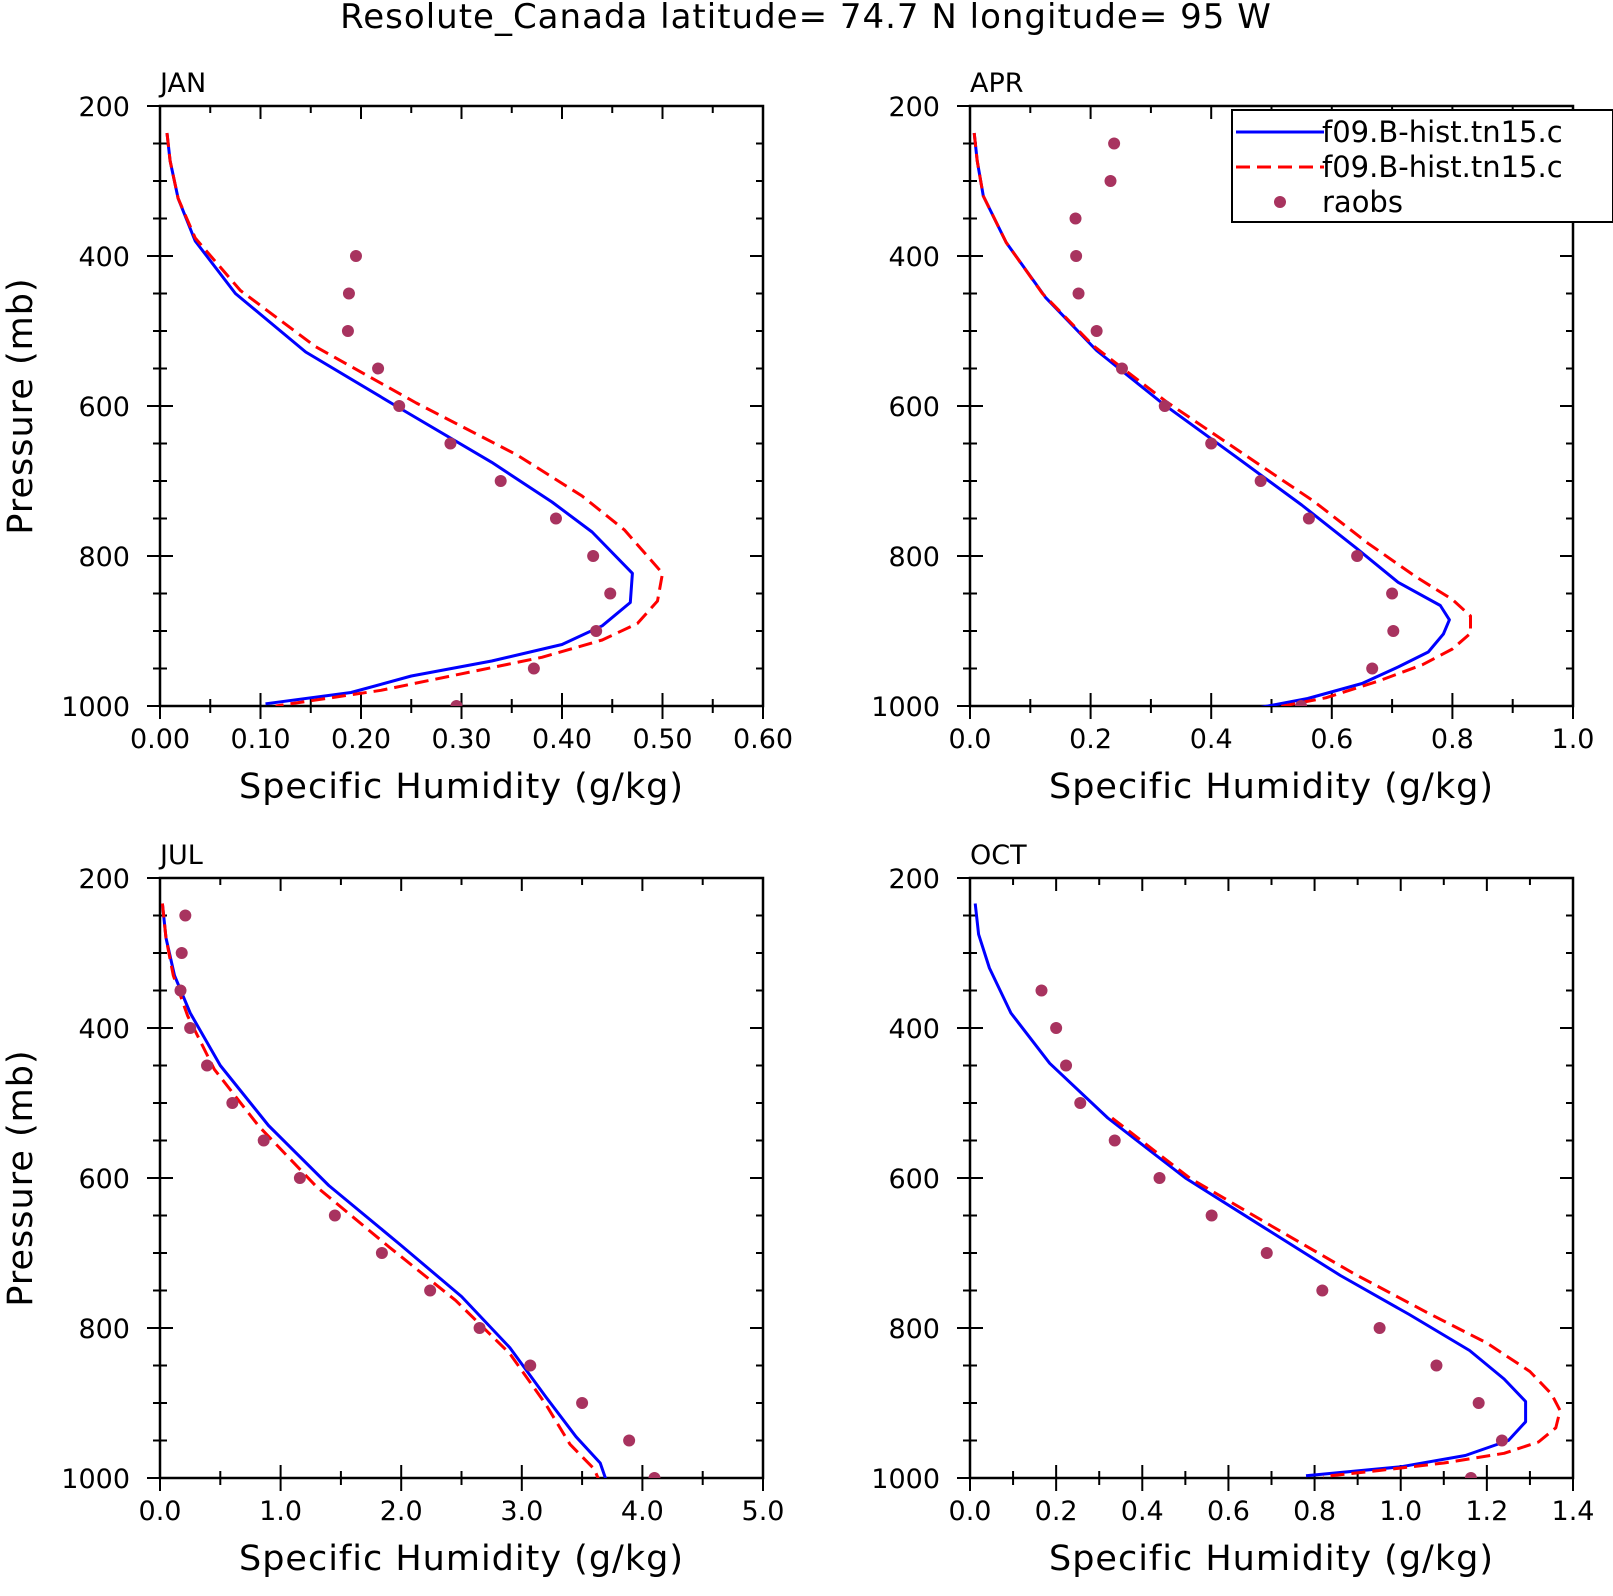 Image resolution: width=1613 pixels, height=1596 pixels. I want to click on x-tick-label: 0.60, so click(763, 739).